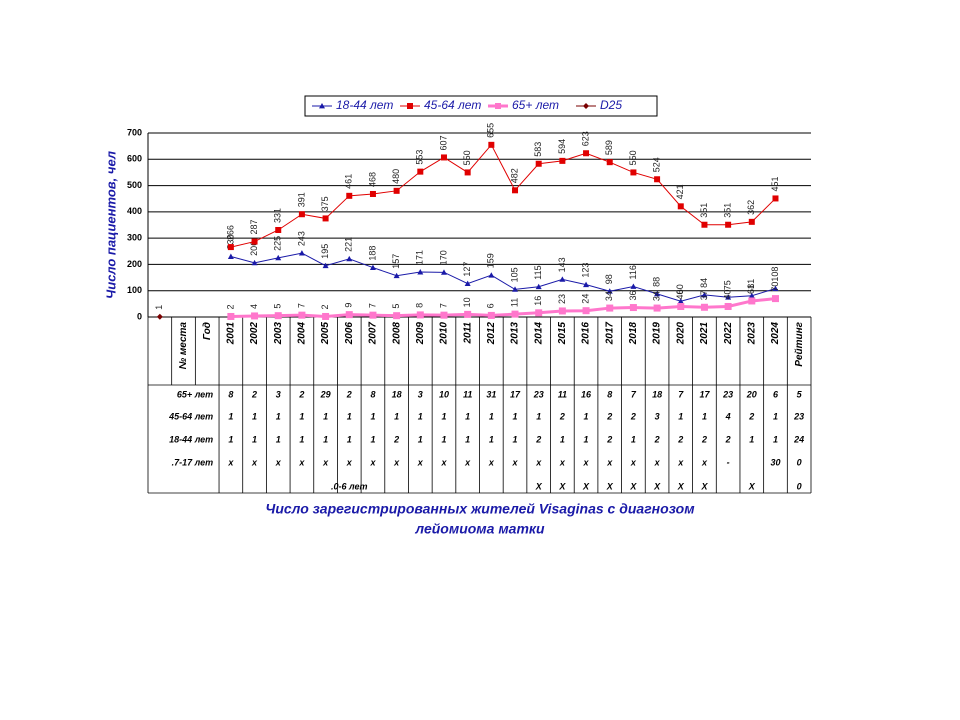 The height and width of the screenshot is (720, 960). What do you see at coordinates (728, 462) in the screenshot?
I see `table-cell: -` at bounding box center [728, 462].